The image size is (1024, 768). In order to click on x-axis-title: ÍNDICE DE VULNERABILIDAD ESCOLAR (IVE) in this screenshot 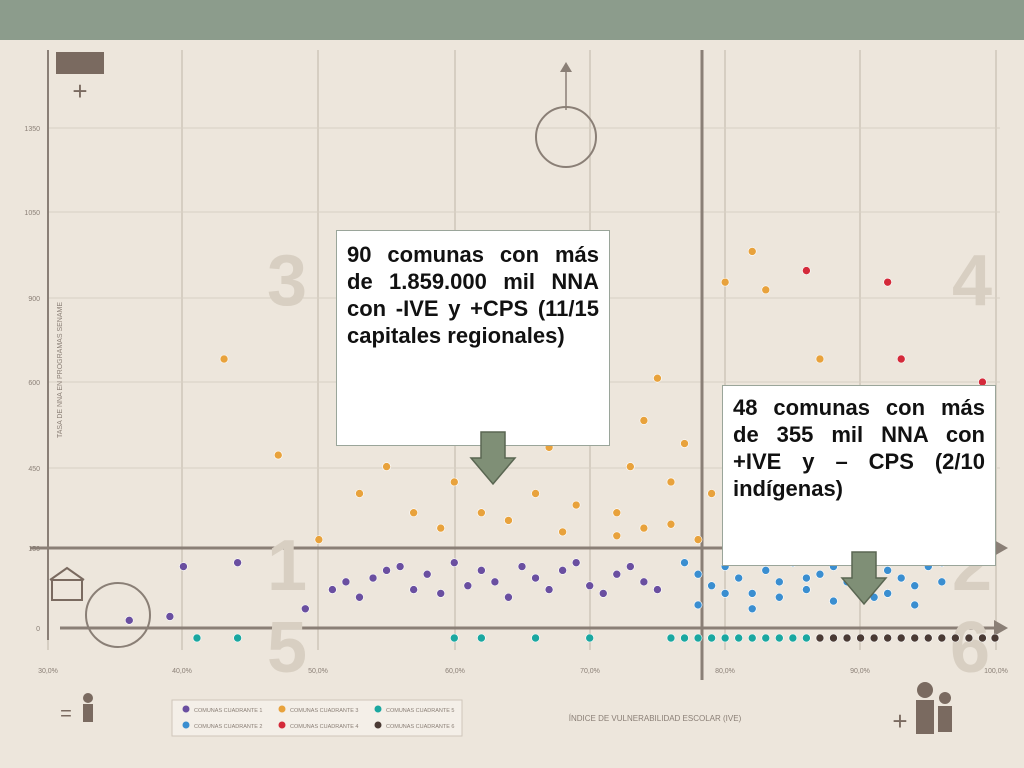, I will do `click(655, 718)`.